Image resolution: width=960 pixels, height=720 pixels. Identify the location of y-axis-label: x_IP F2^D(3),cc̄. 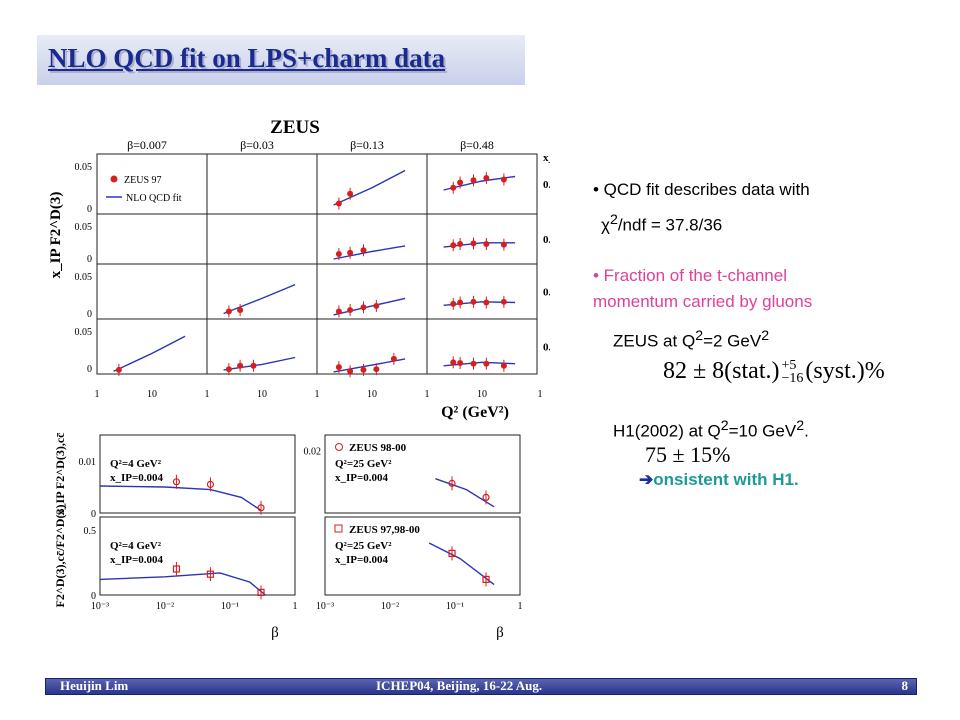
(60, 474).